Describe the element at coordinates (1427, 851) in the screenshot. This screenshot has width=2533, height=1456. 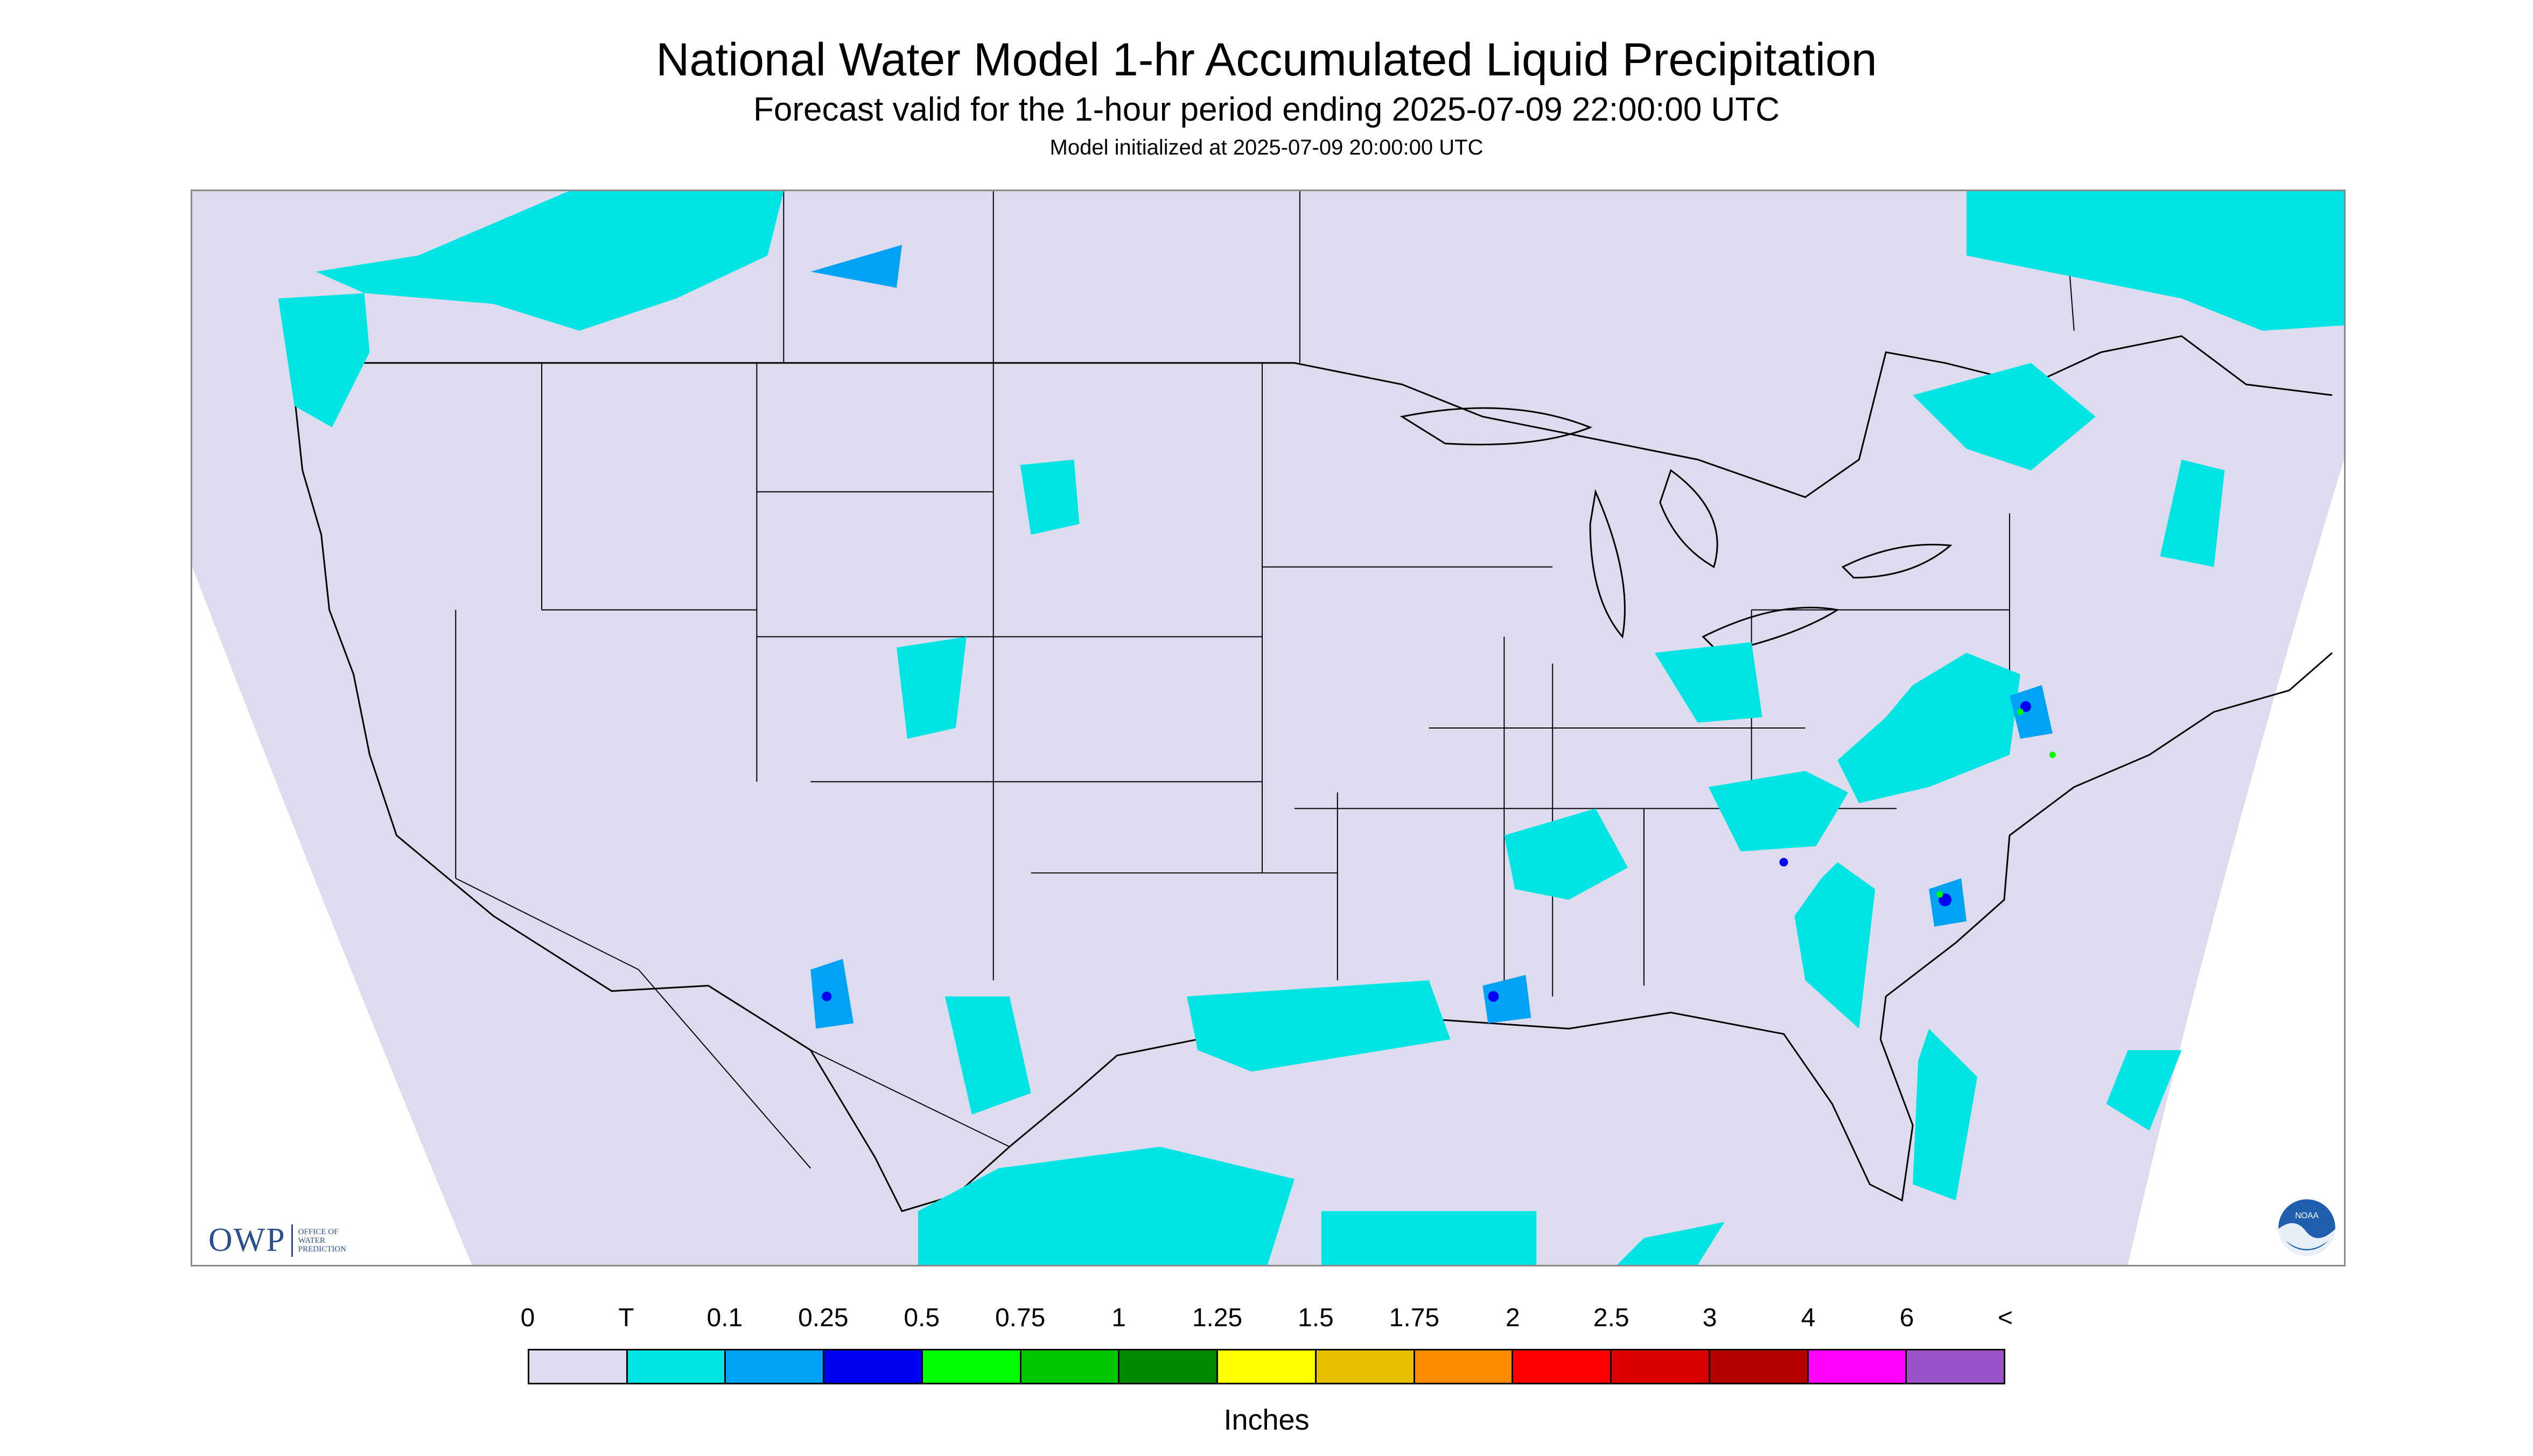
I see `precip-moderate` at that location.